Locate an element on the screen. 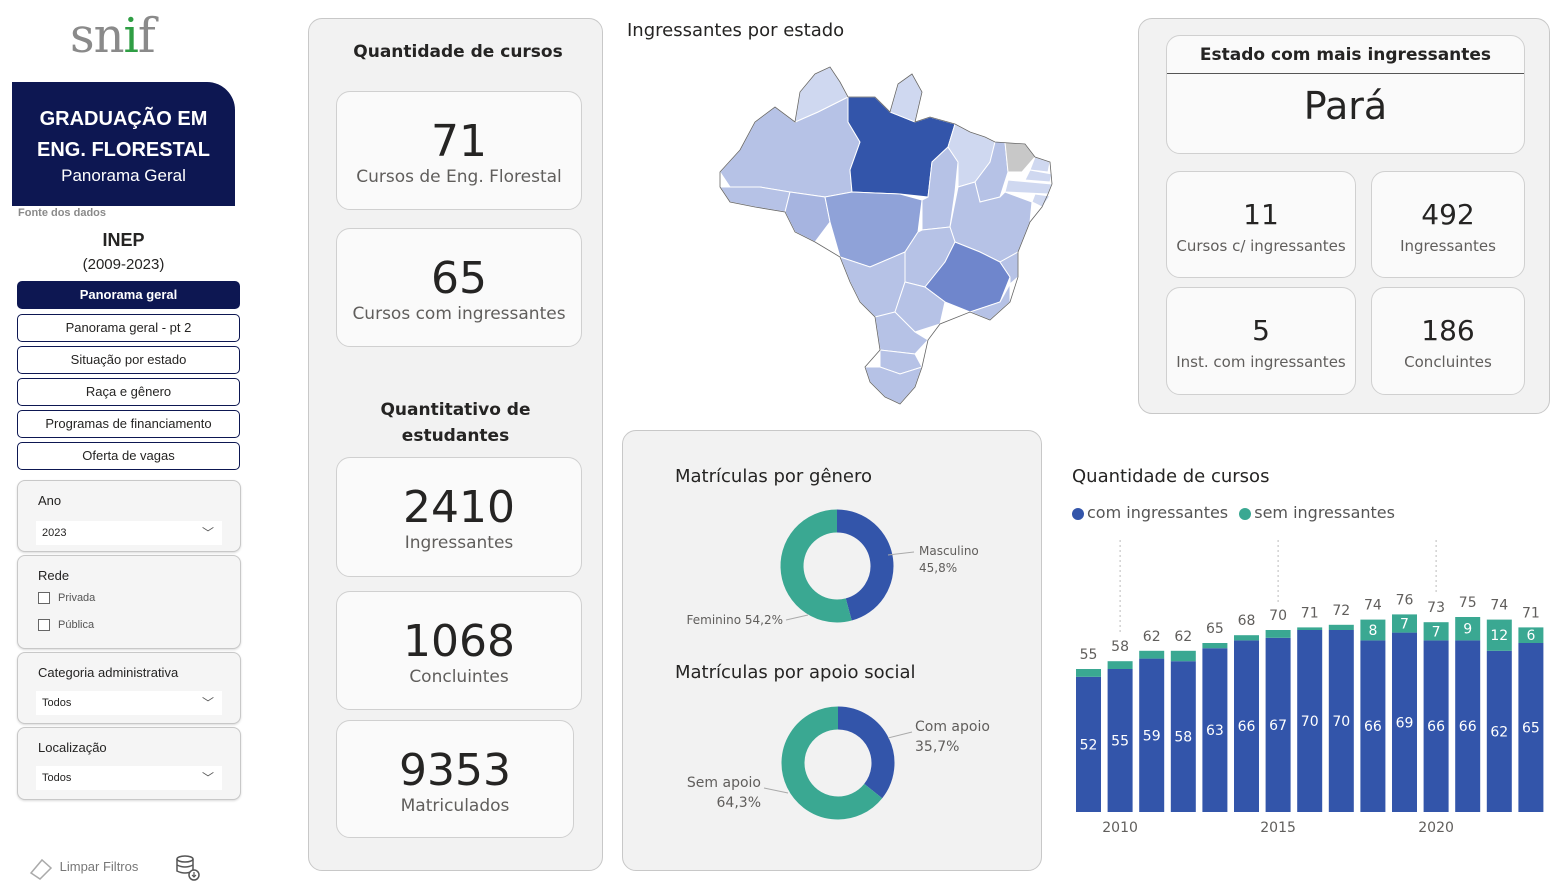 The height and width of the screenshot is (889, 1553). state-pe is located at coordinates (1028, 187).